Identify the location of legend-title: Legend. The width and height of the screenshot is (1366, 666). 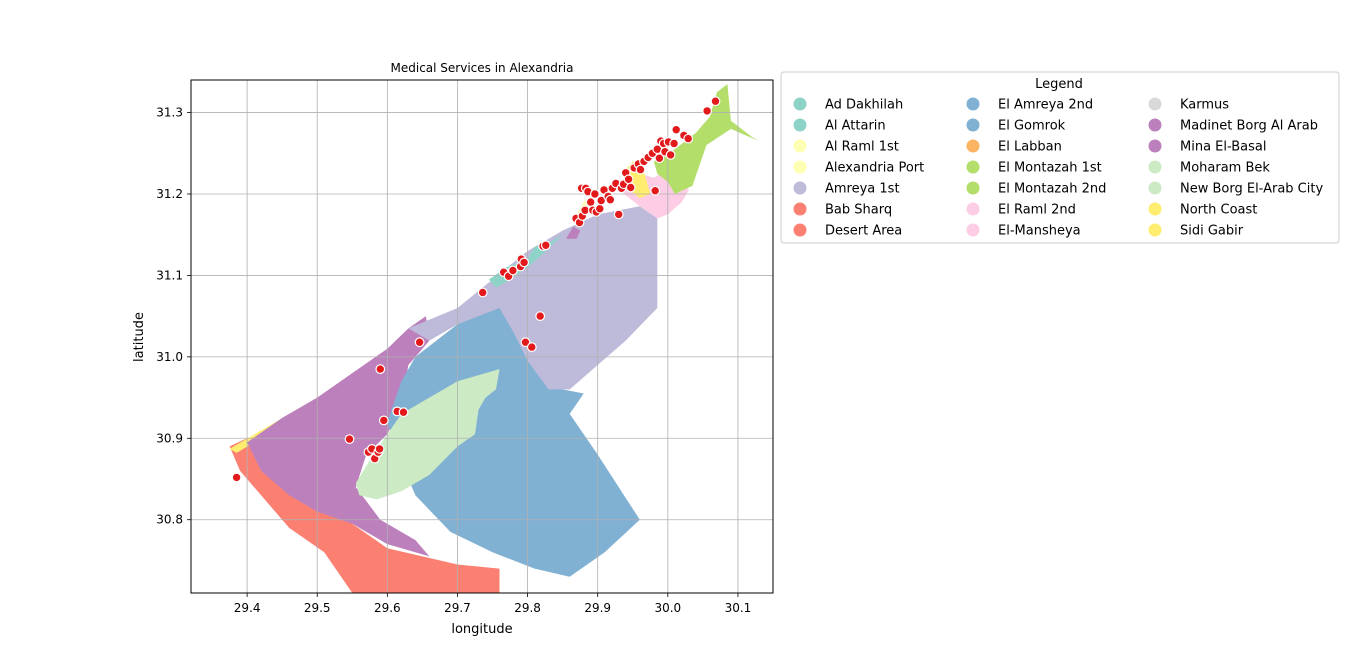
(1059, 84).